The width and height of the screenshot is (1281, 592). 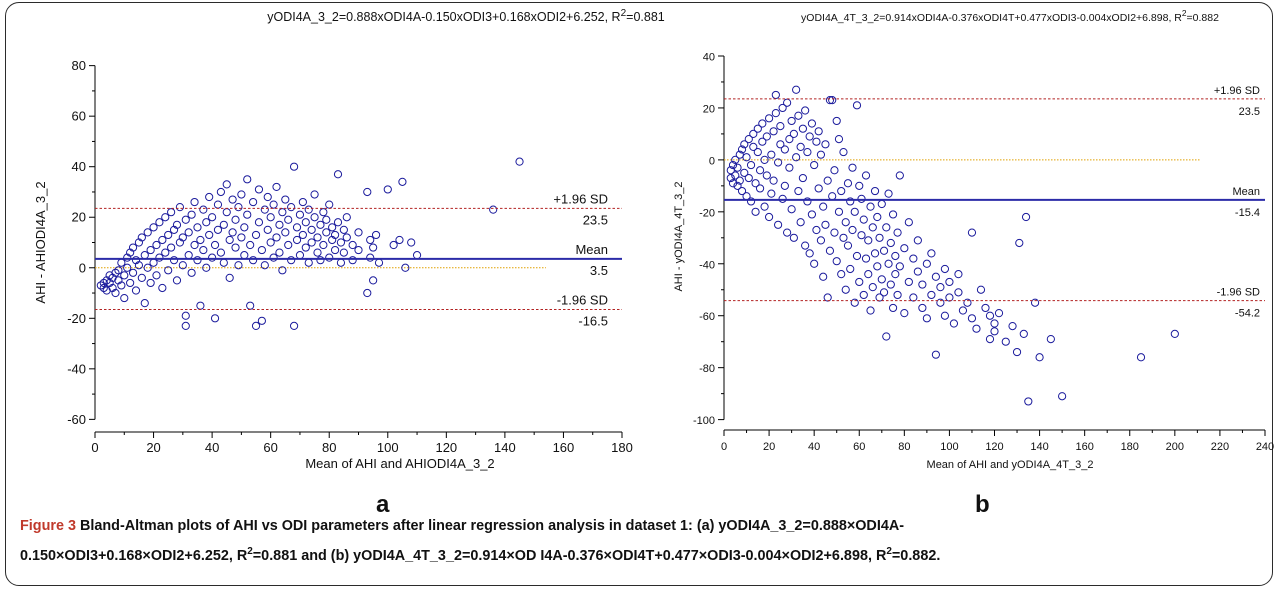 What do you see at coordinates (383, 504) in the screenshot?
I see `panel-label-a: a` at bounding box center [383, 504].